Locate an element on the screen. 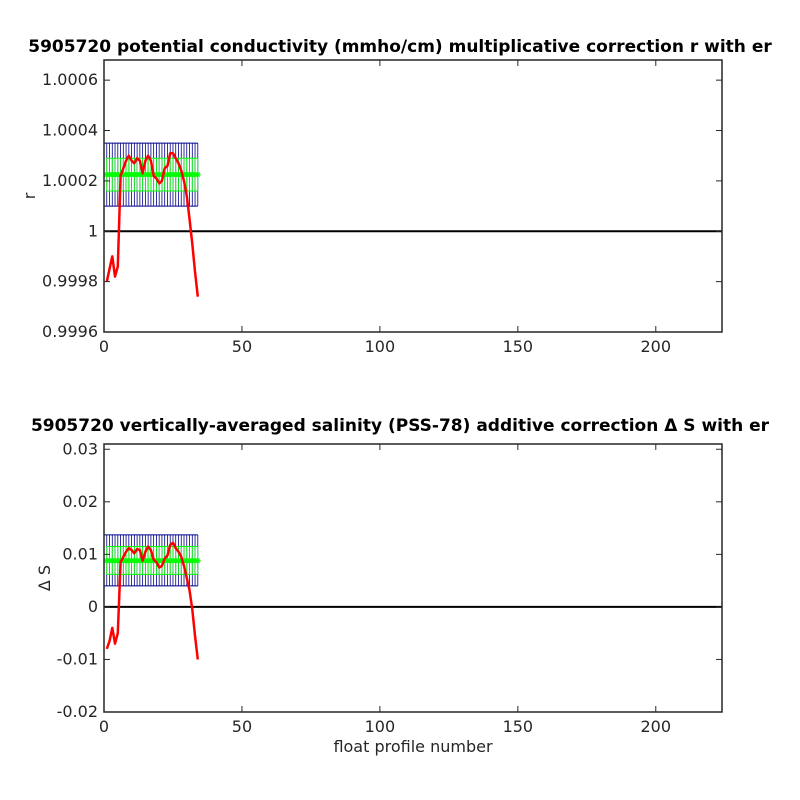  panel2-xtick-label: 50 is located at coordinates (242, 726).